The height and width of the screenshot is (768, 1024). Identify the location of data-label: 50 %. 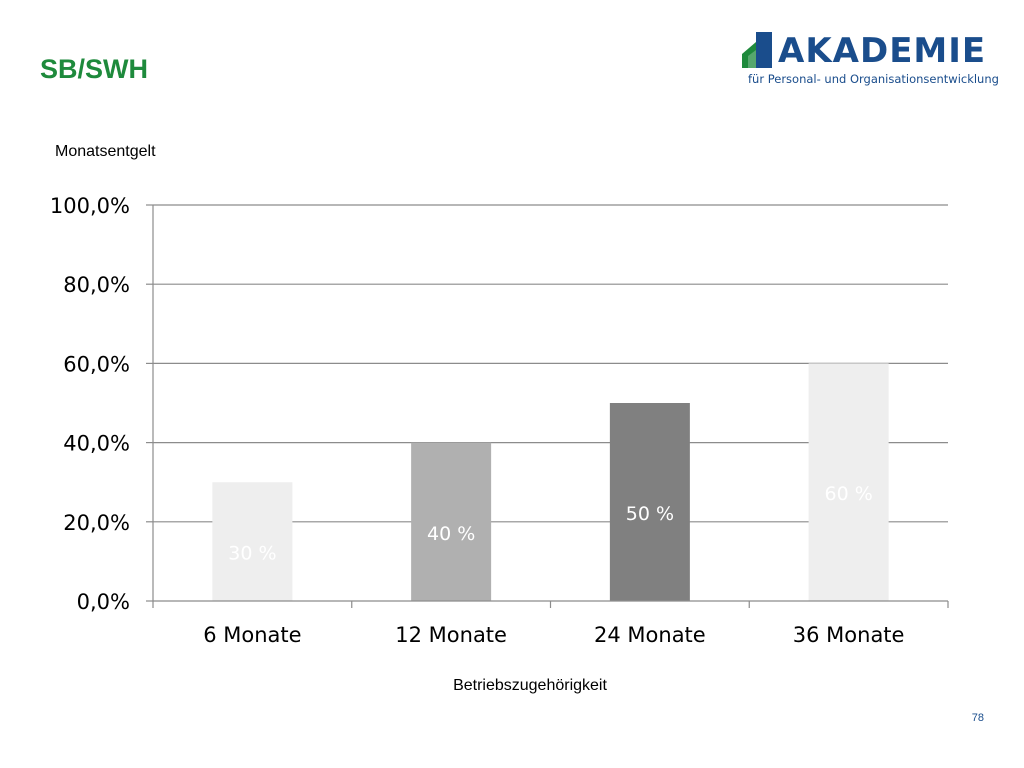
(650, 514).